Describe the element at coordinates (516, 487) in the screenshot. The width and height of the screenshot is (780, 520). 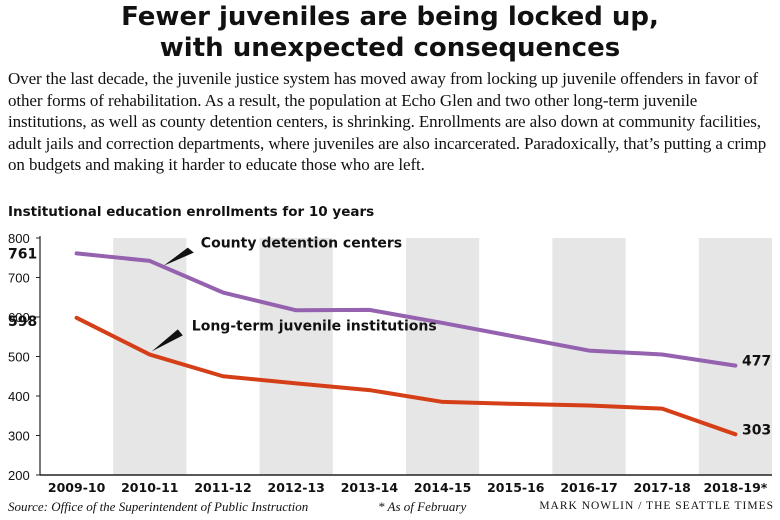
I see `x-tick-label: 2015-16` at that location.